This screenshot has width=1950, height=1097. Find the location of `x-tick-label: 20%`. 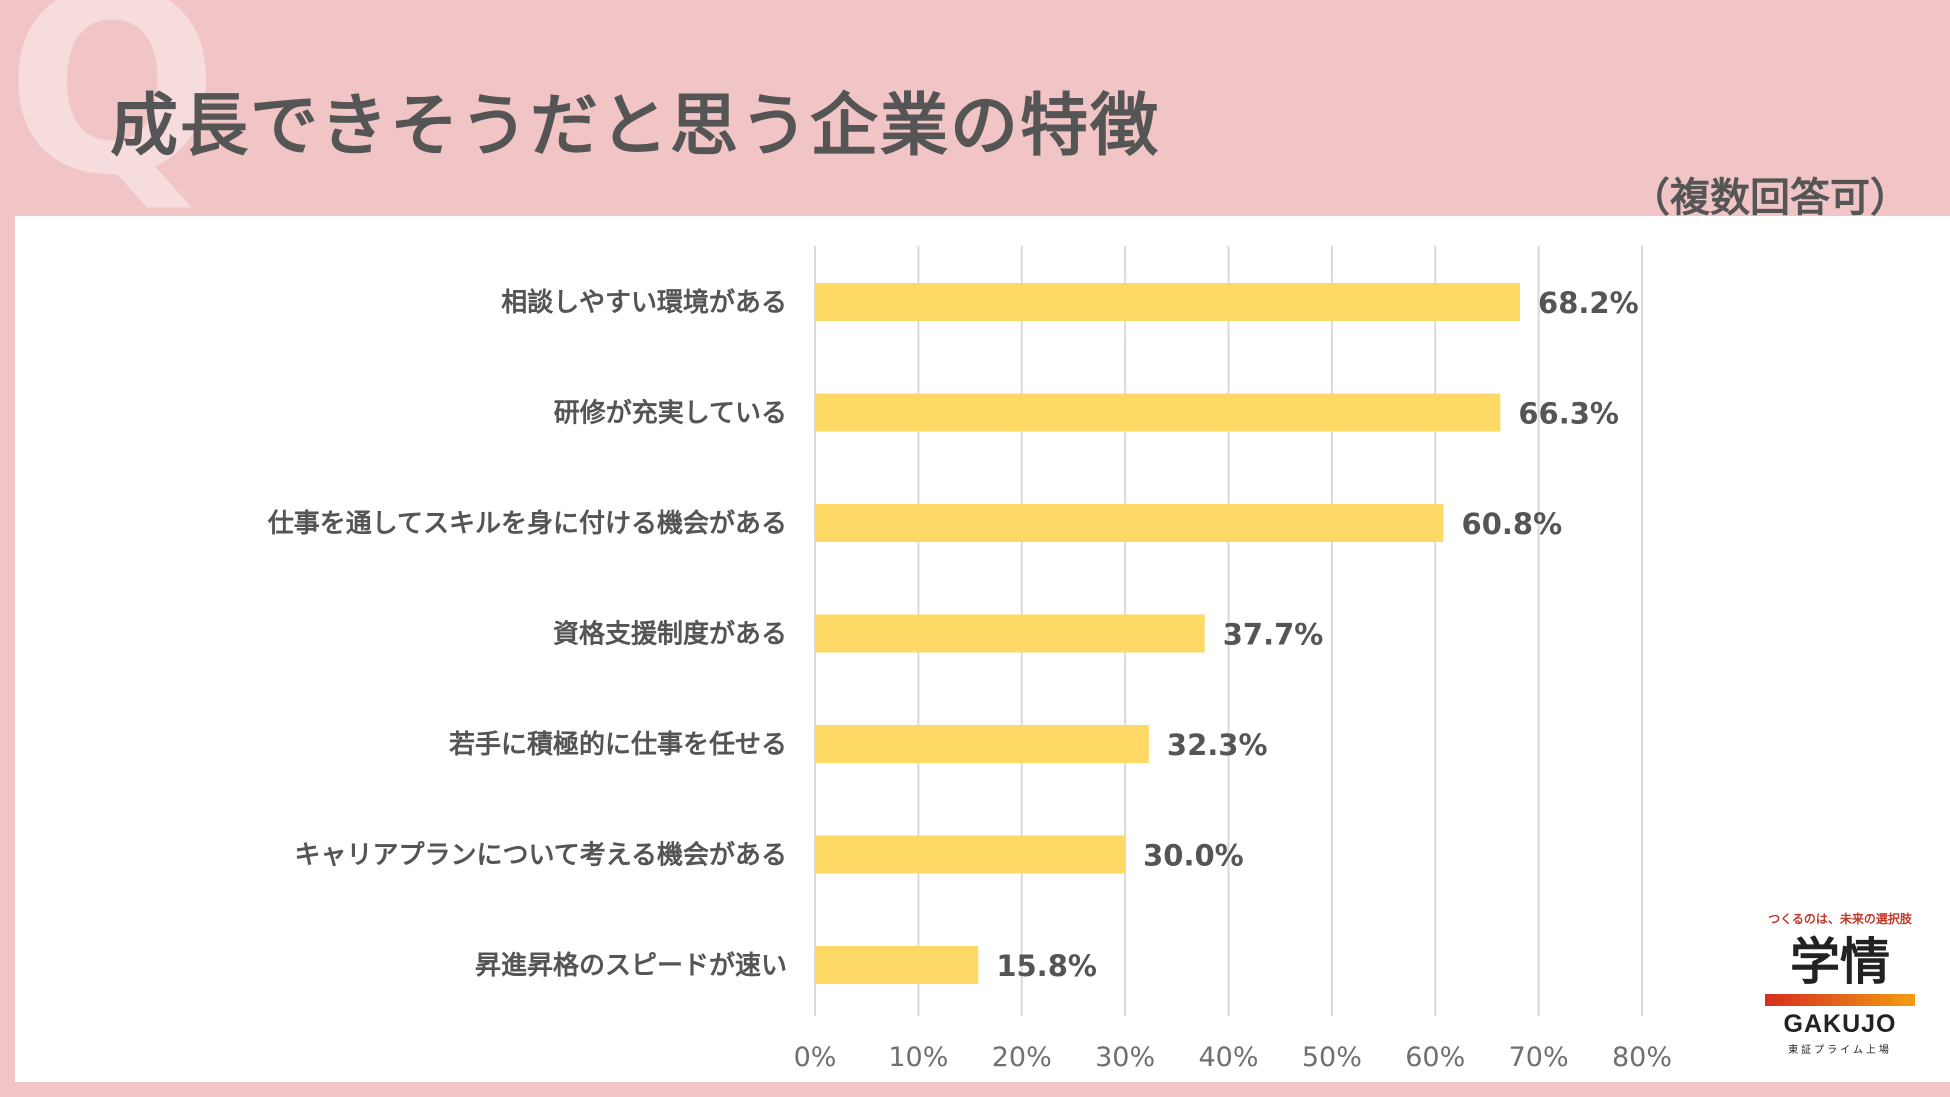

x-tick-label: 20% is located at coordinates (1022, 1057).